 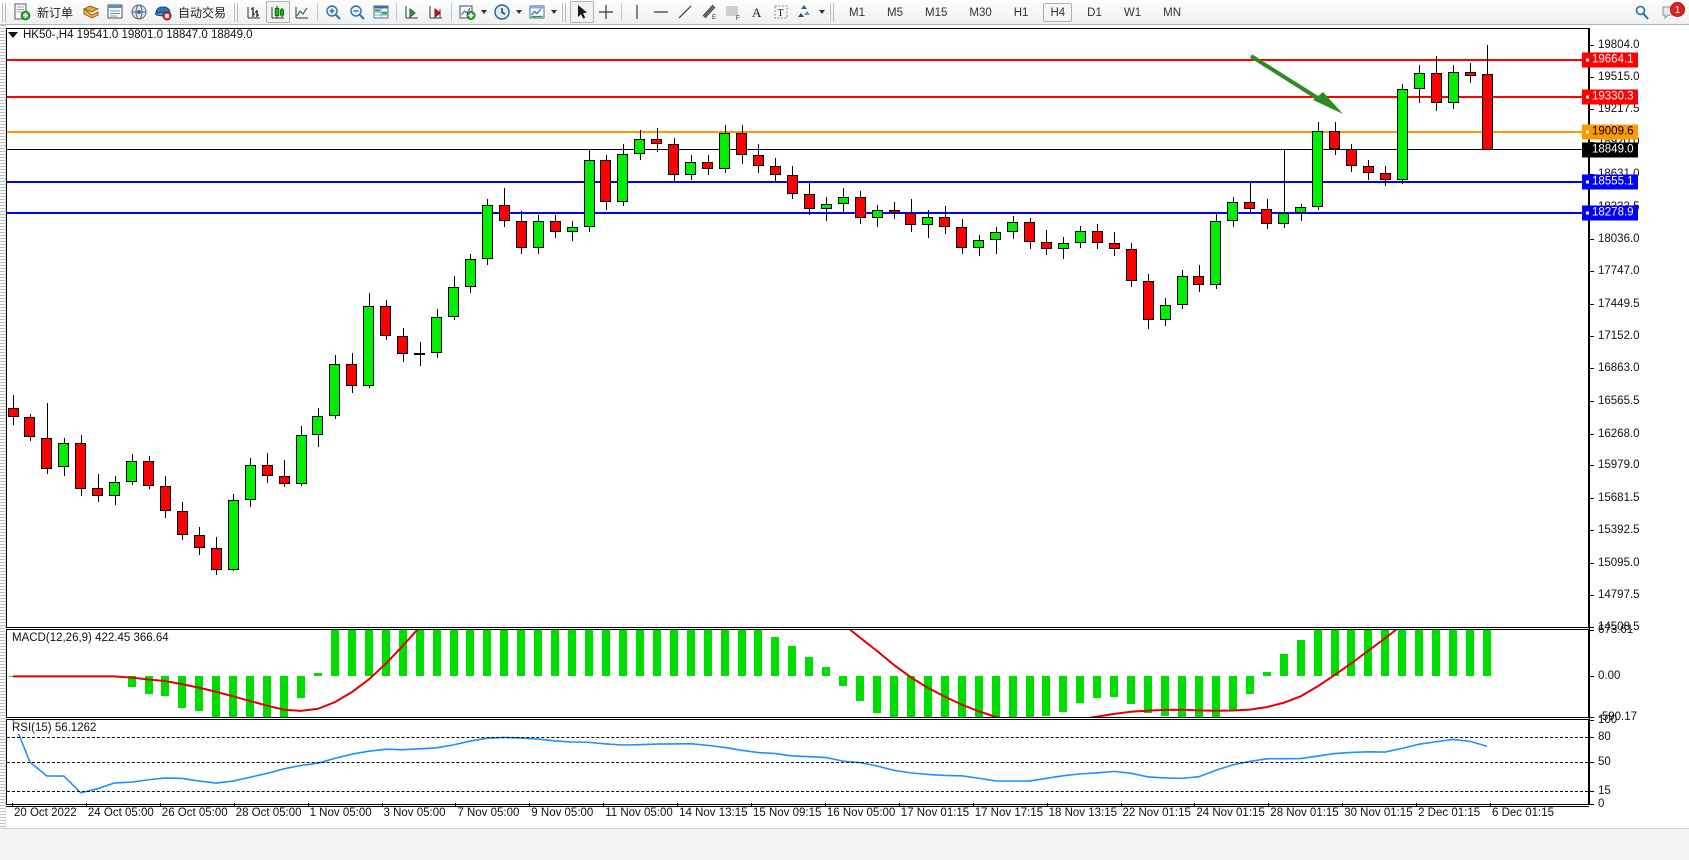 I want to click on rsi-pane: RSI(15) 56.1262, so click(x=797, y=762).